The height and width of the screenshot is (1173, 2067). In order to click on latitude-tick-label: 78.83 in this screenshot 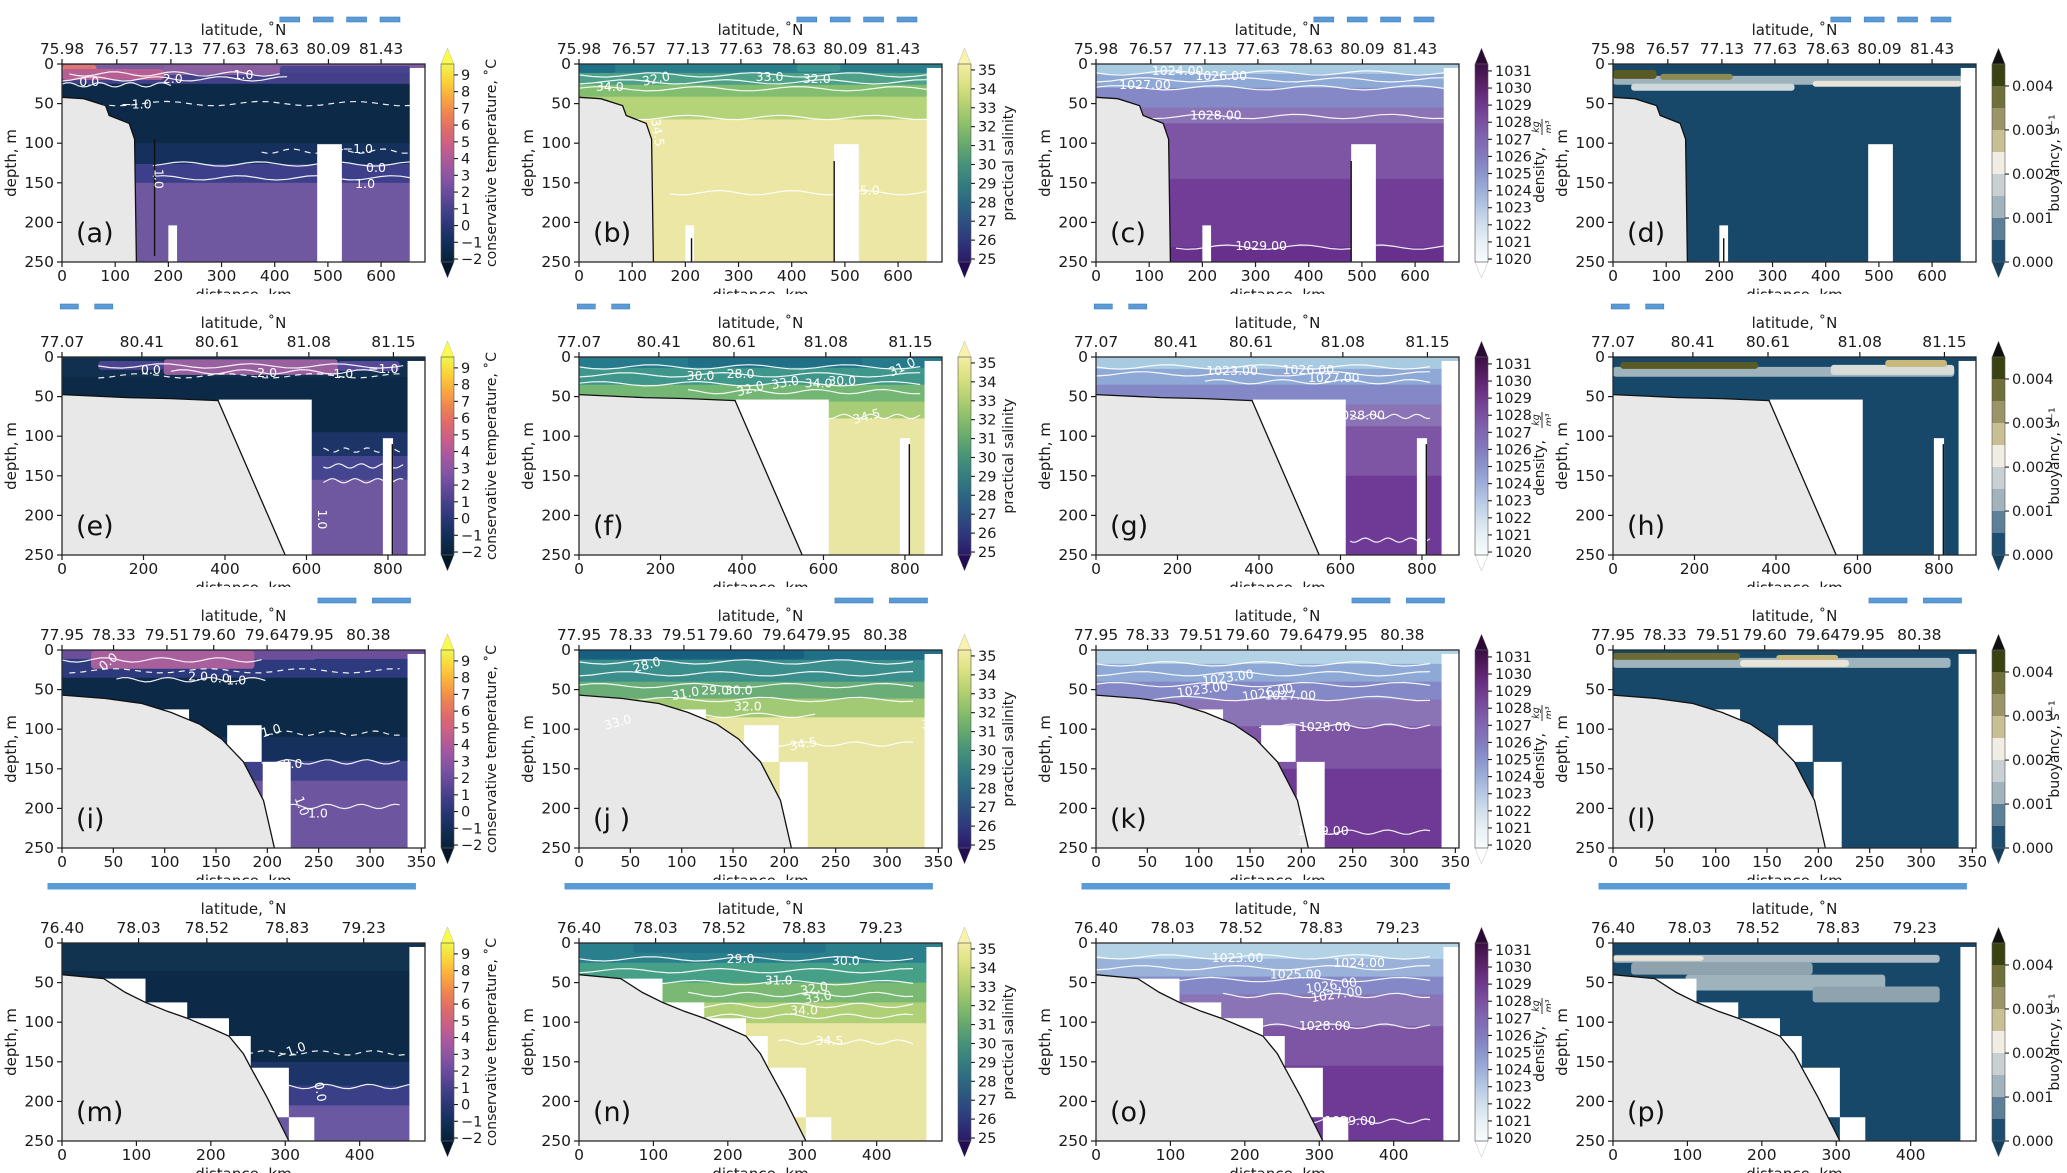, I will do `click(804, 928)`.